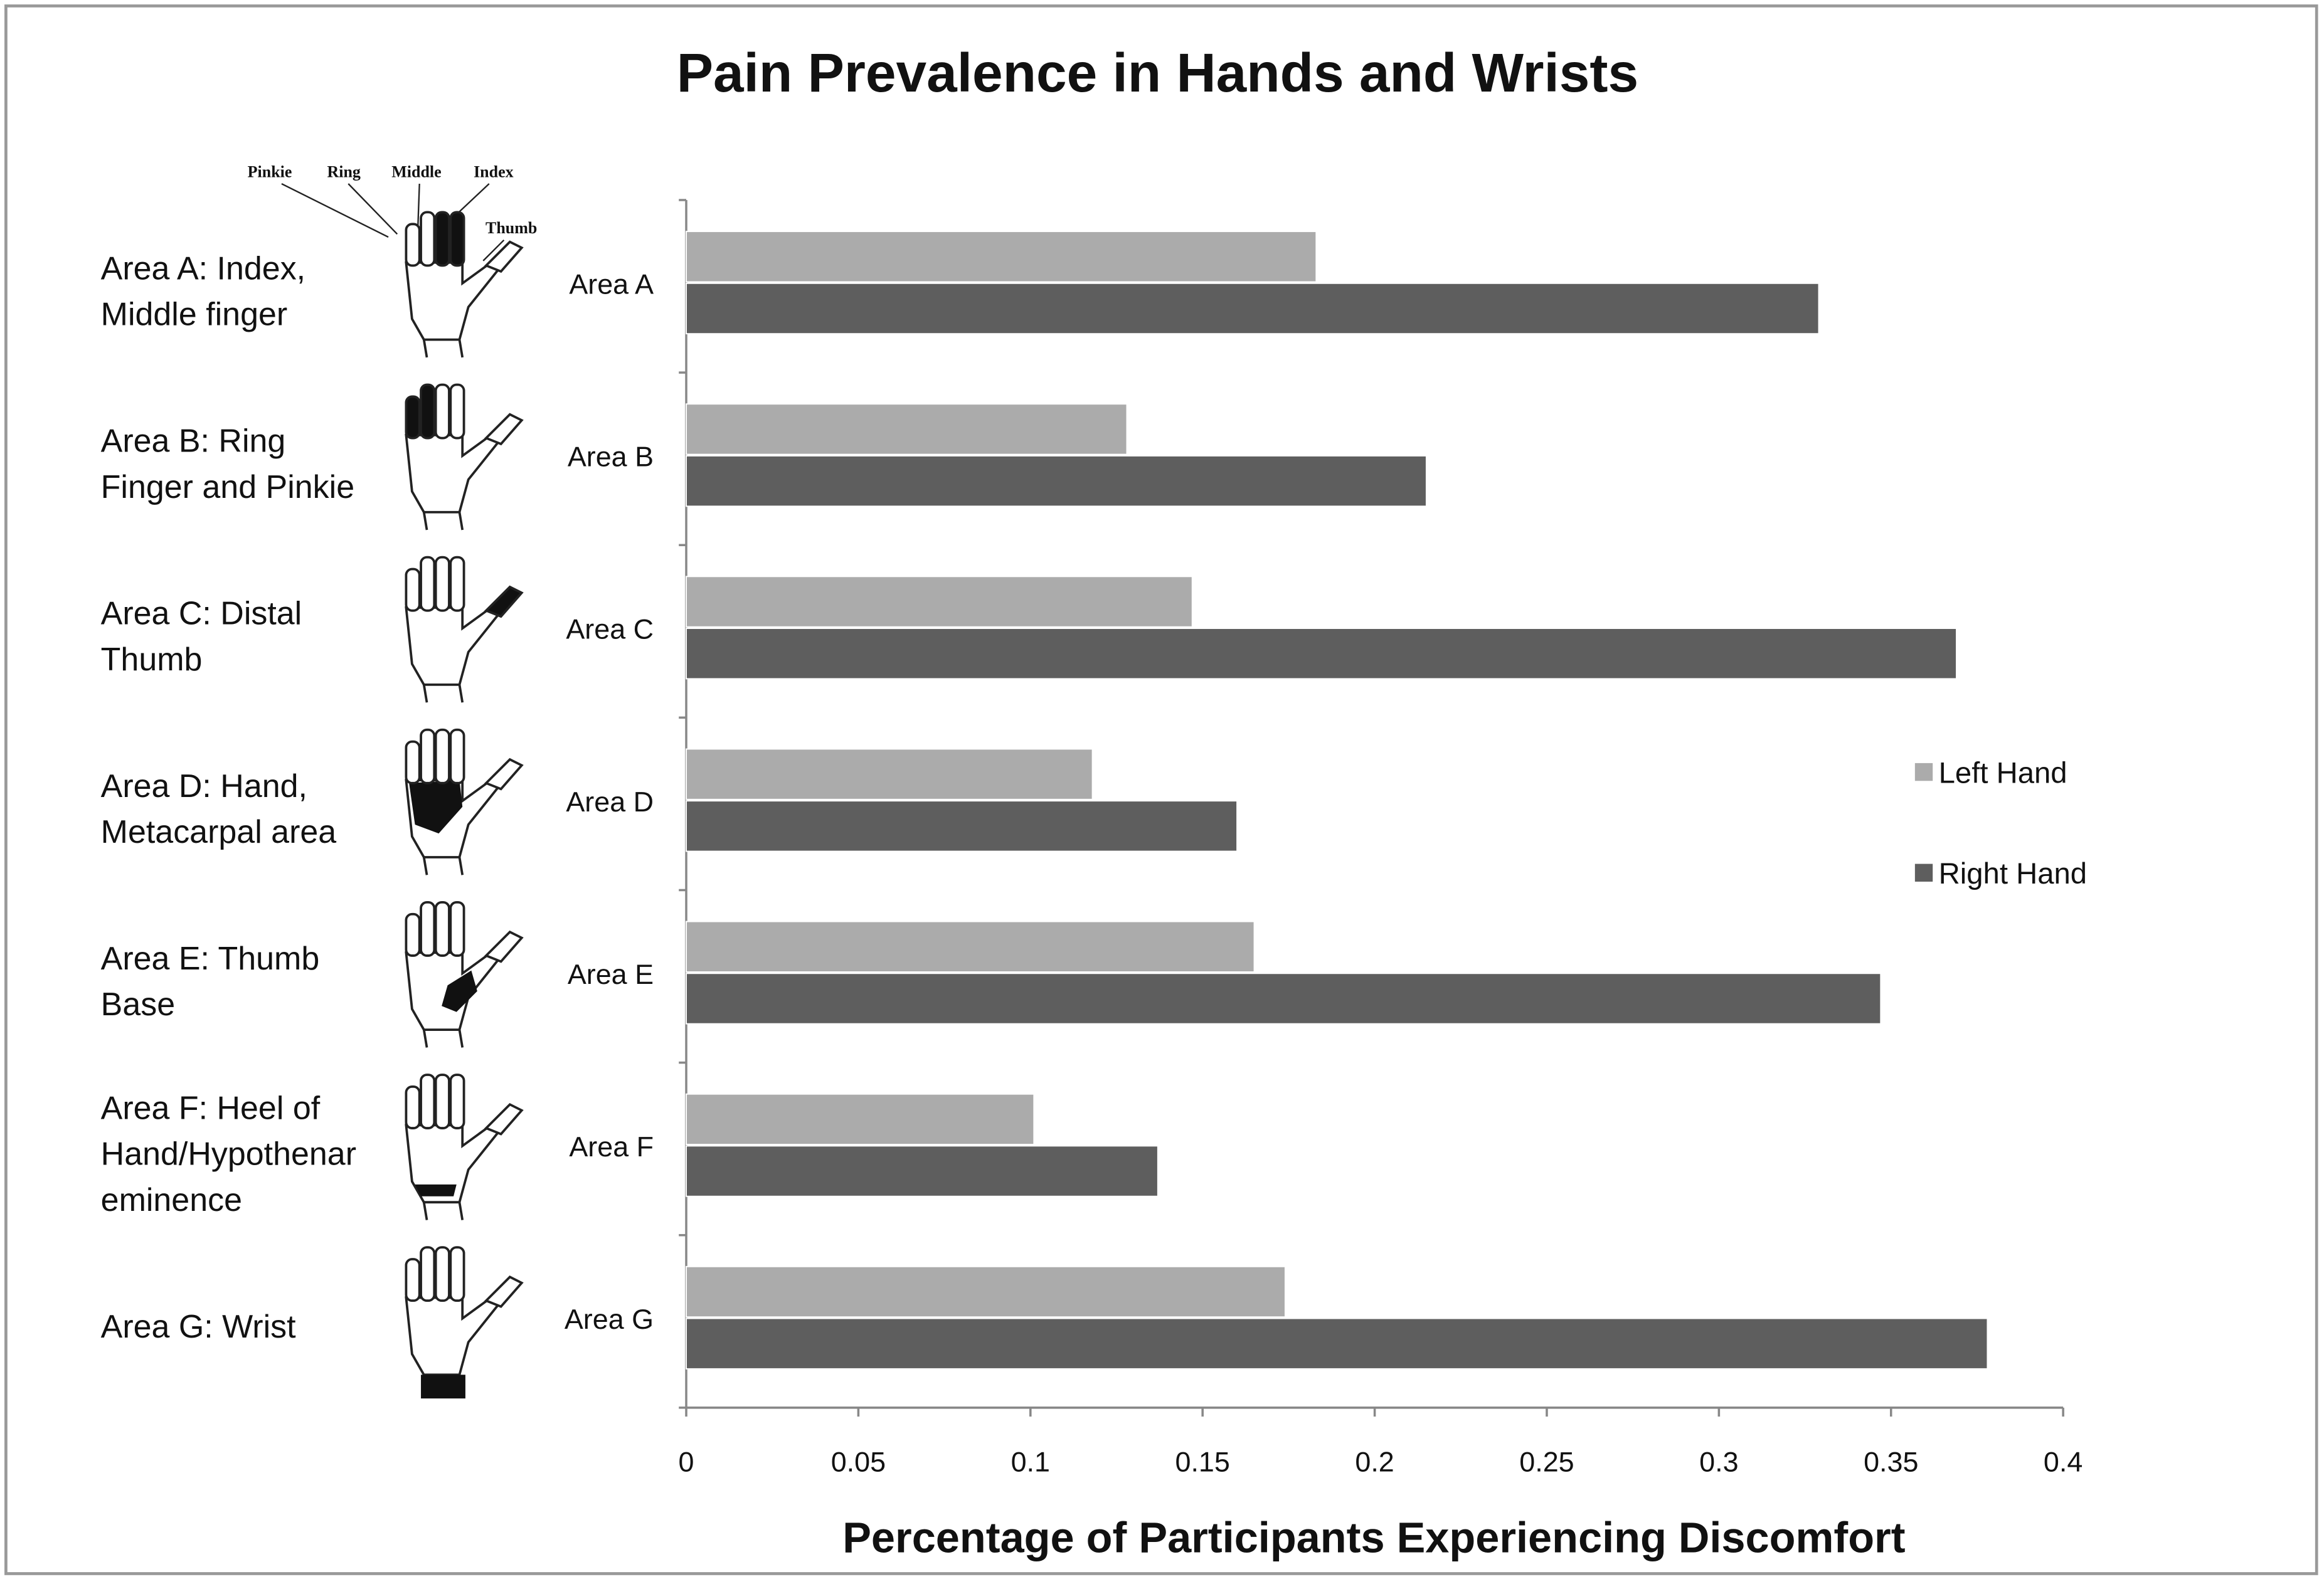 Image resolution: width=2324 pixels, height=1584 pixels. Describe the element at coordinates (204, 786) in the screenshot. I see `area-description: Area D: Hand,` at that location.